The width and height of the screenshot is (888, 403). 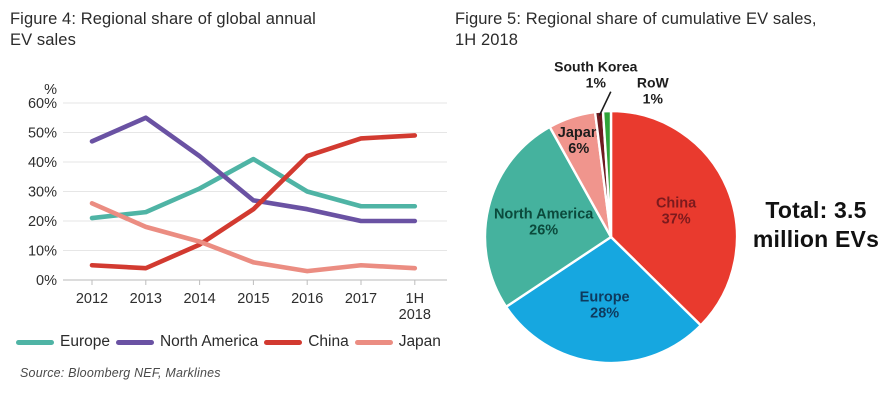 What do you see at coordinates (35, 342) in the screenshot?
I see `legend-swatch-europe` at bounding box center [35, 342].